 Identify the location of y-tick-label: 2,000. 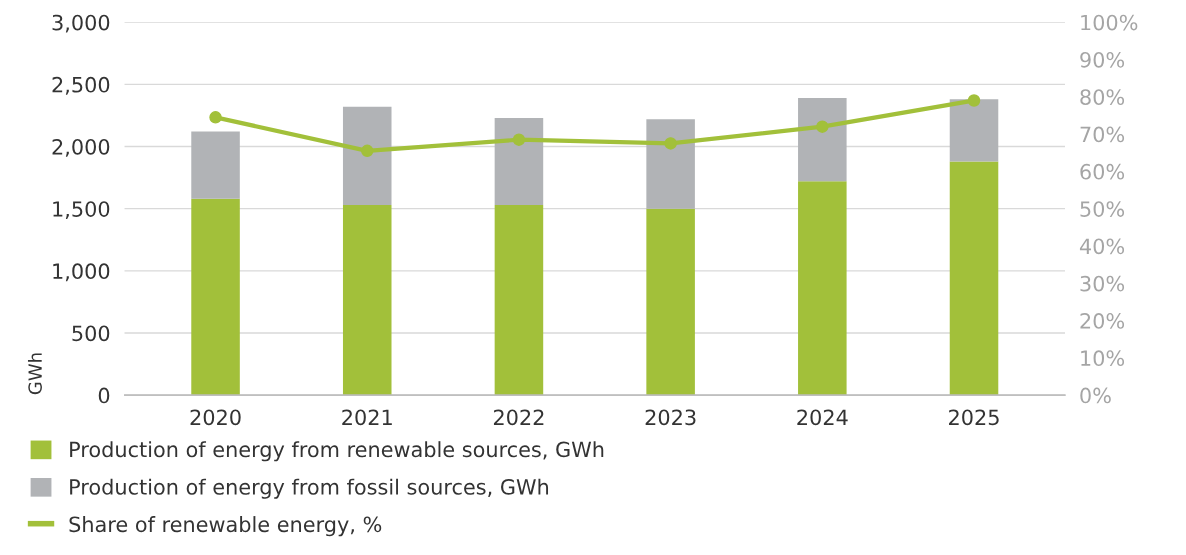
(81, 147).